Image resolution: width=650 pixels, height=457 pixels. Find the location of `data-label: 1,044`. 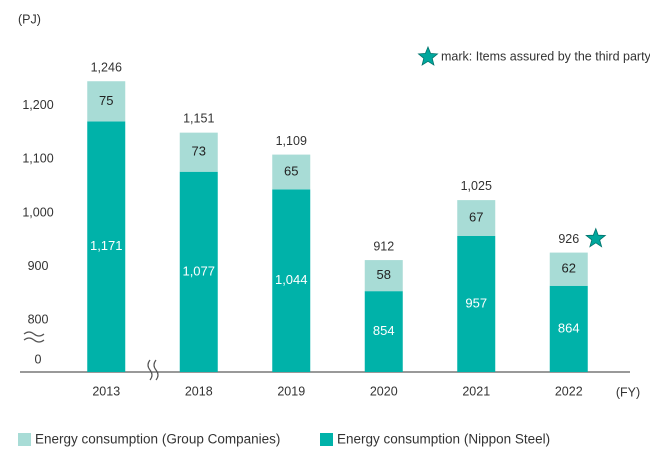

data-label: 1,044 is located at coordinates (291, 279).